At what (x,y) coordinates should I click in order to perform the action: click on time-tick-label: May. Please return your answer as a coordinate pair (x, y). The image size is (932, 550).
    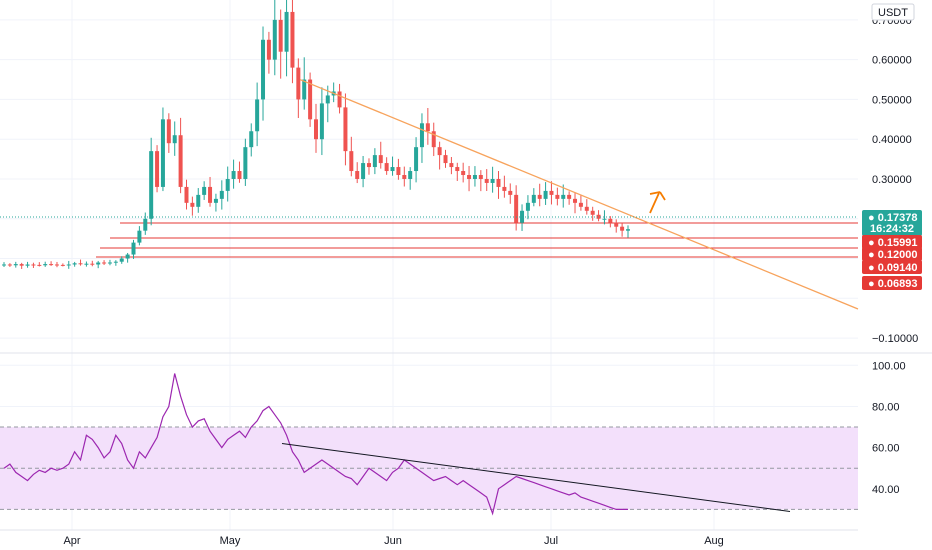
    Looking at the image, I should click on (230, 541).